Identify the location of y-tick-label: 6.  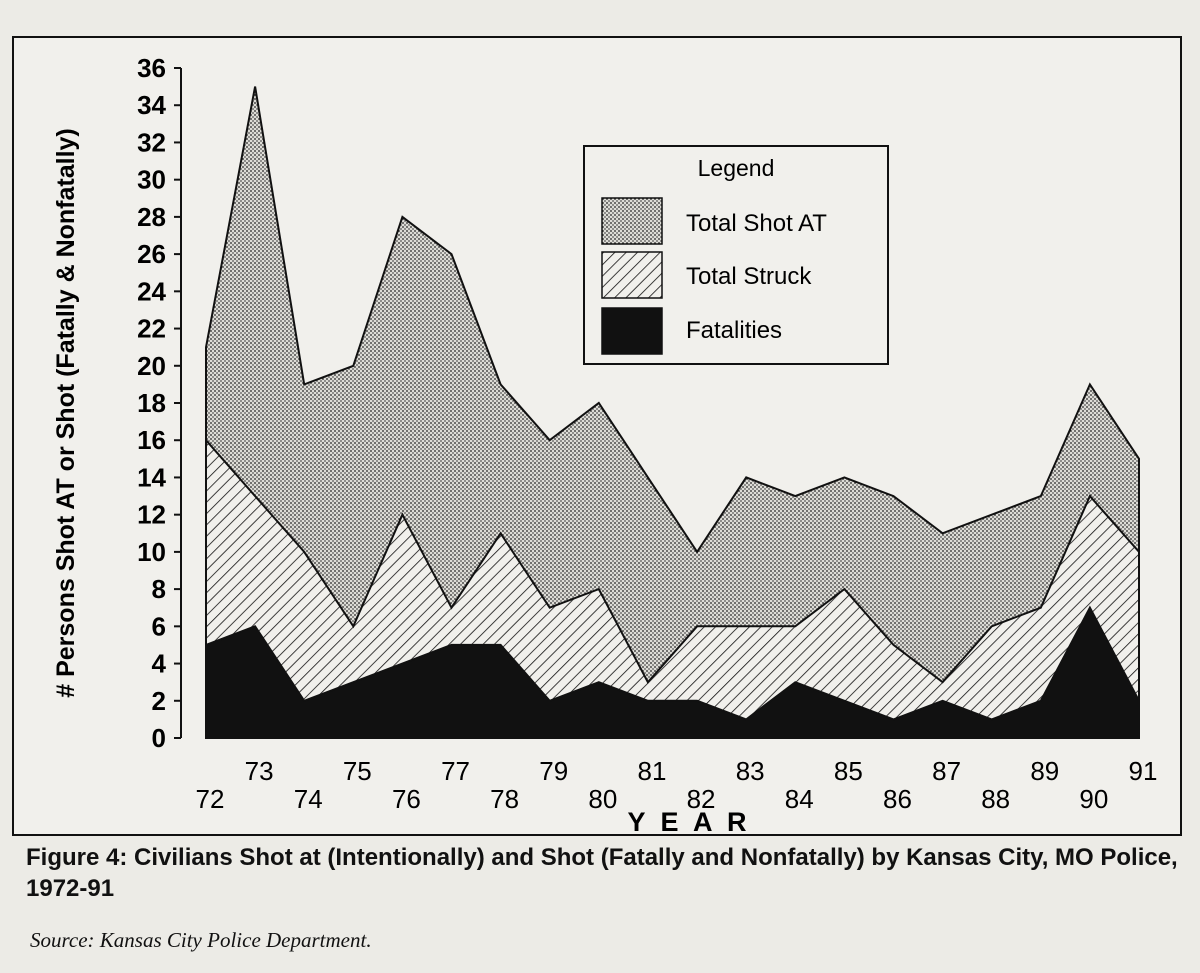
(159, 626).